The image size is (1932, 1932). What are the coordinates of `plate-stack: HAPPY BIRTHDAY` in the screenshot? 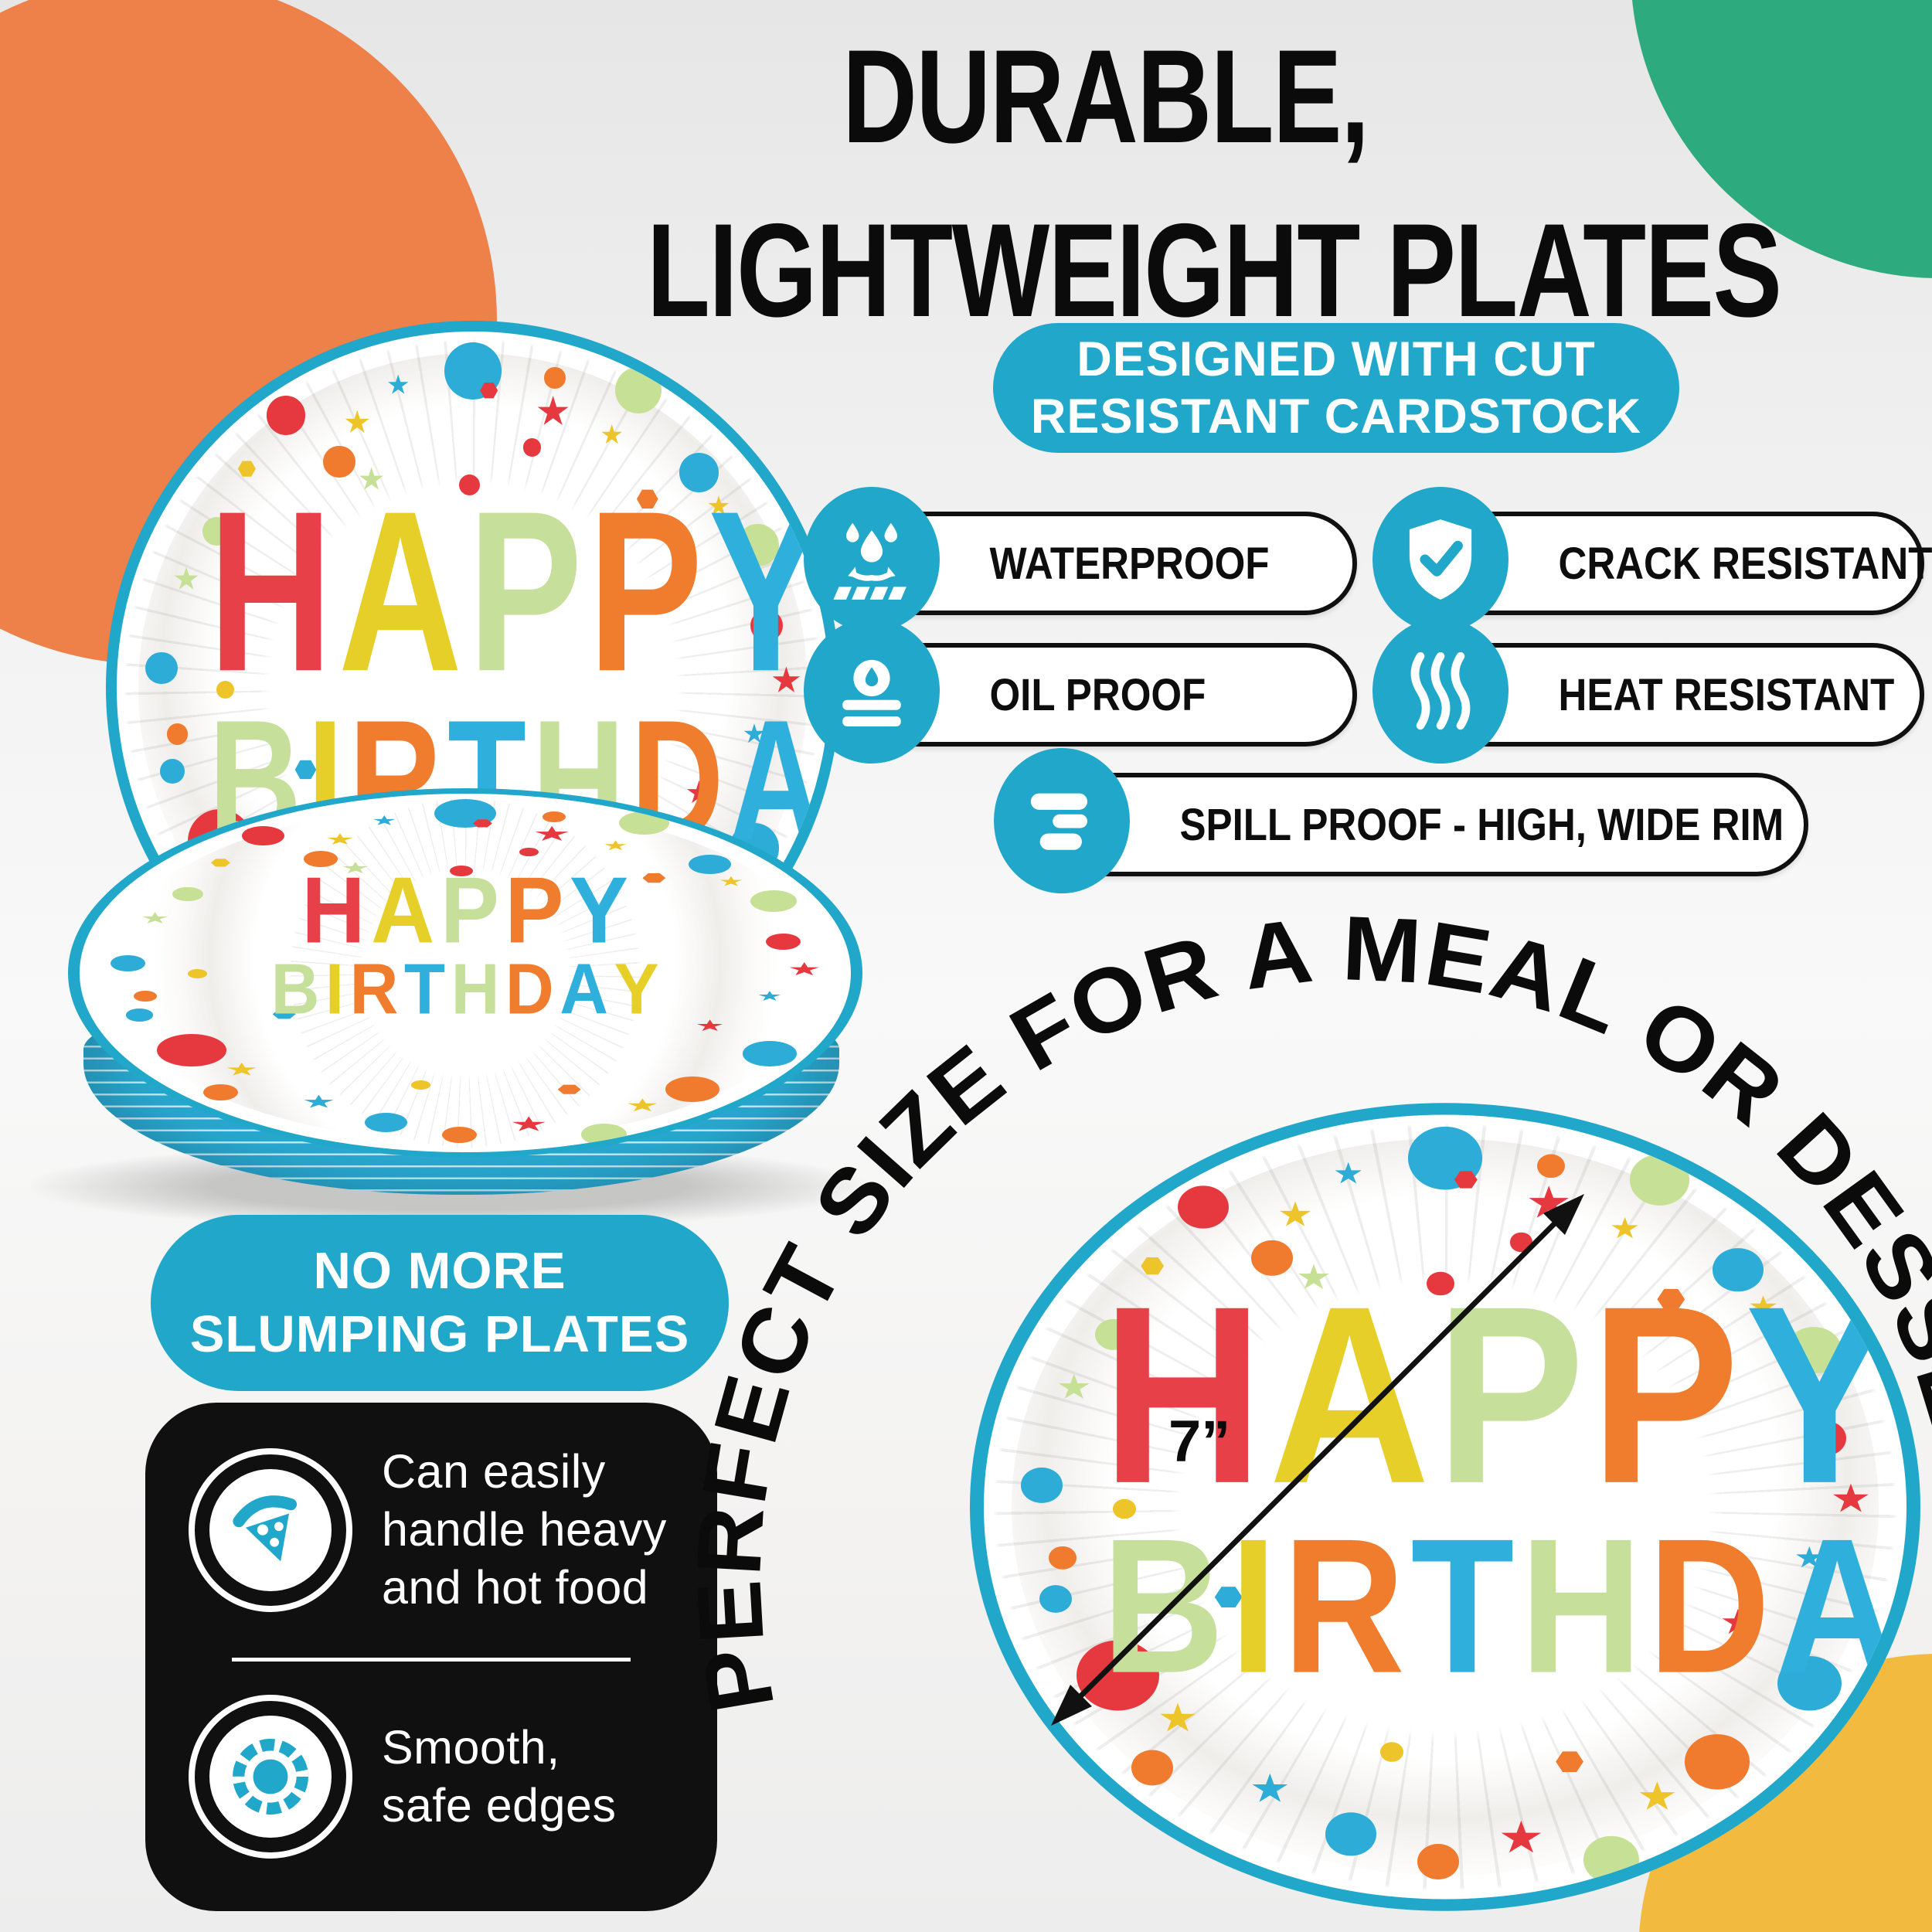 It's located at (464, 1005).